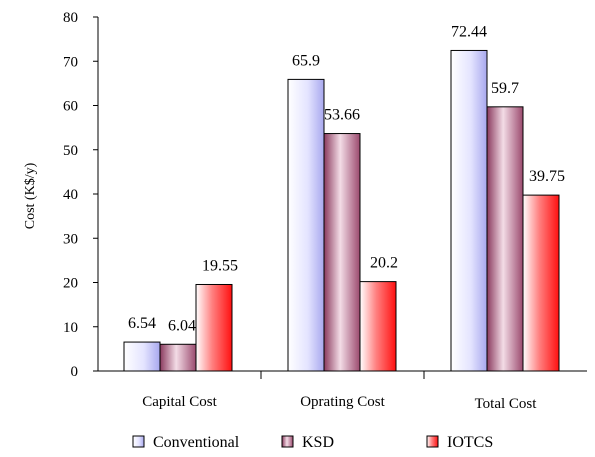 The width and height of the screenshot is (595, 457). Describe the element at coordinates (179, 402) in the screenshot. I see `x-category-label: Capital Cost` at that location.